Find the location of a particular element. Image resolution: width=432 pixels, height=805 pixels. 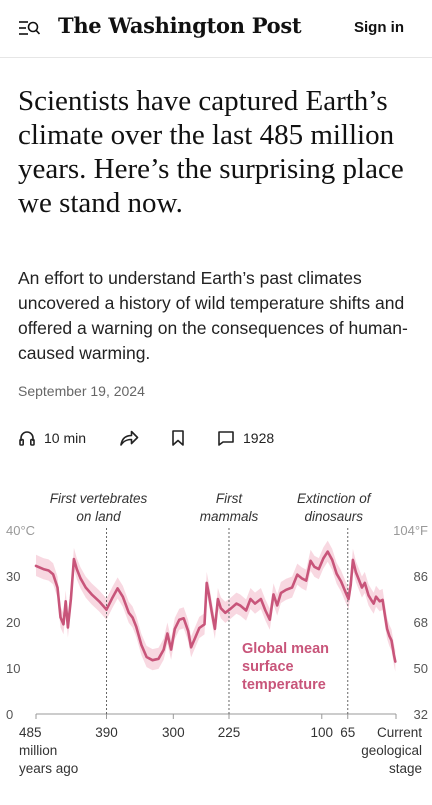

save-button is located at coordinates (178, 438).